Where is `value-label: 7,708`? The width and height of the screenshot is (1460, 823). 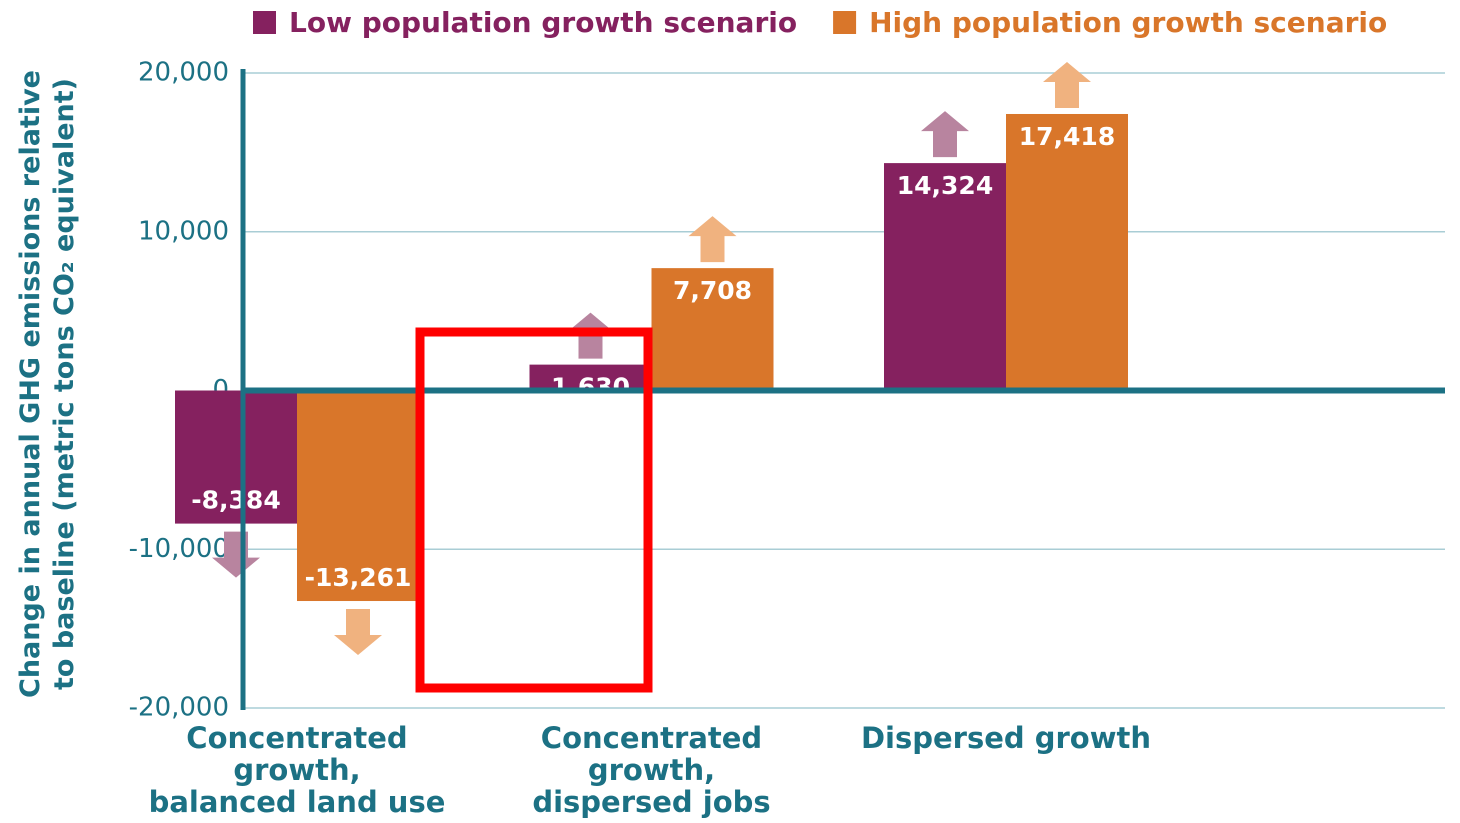
value-label: 7,708 is located at coordinates (712, 290).